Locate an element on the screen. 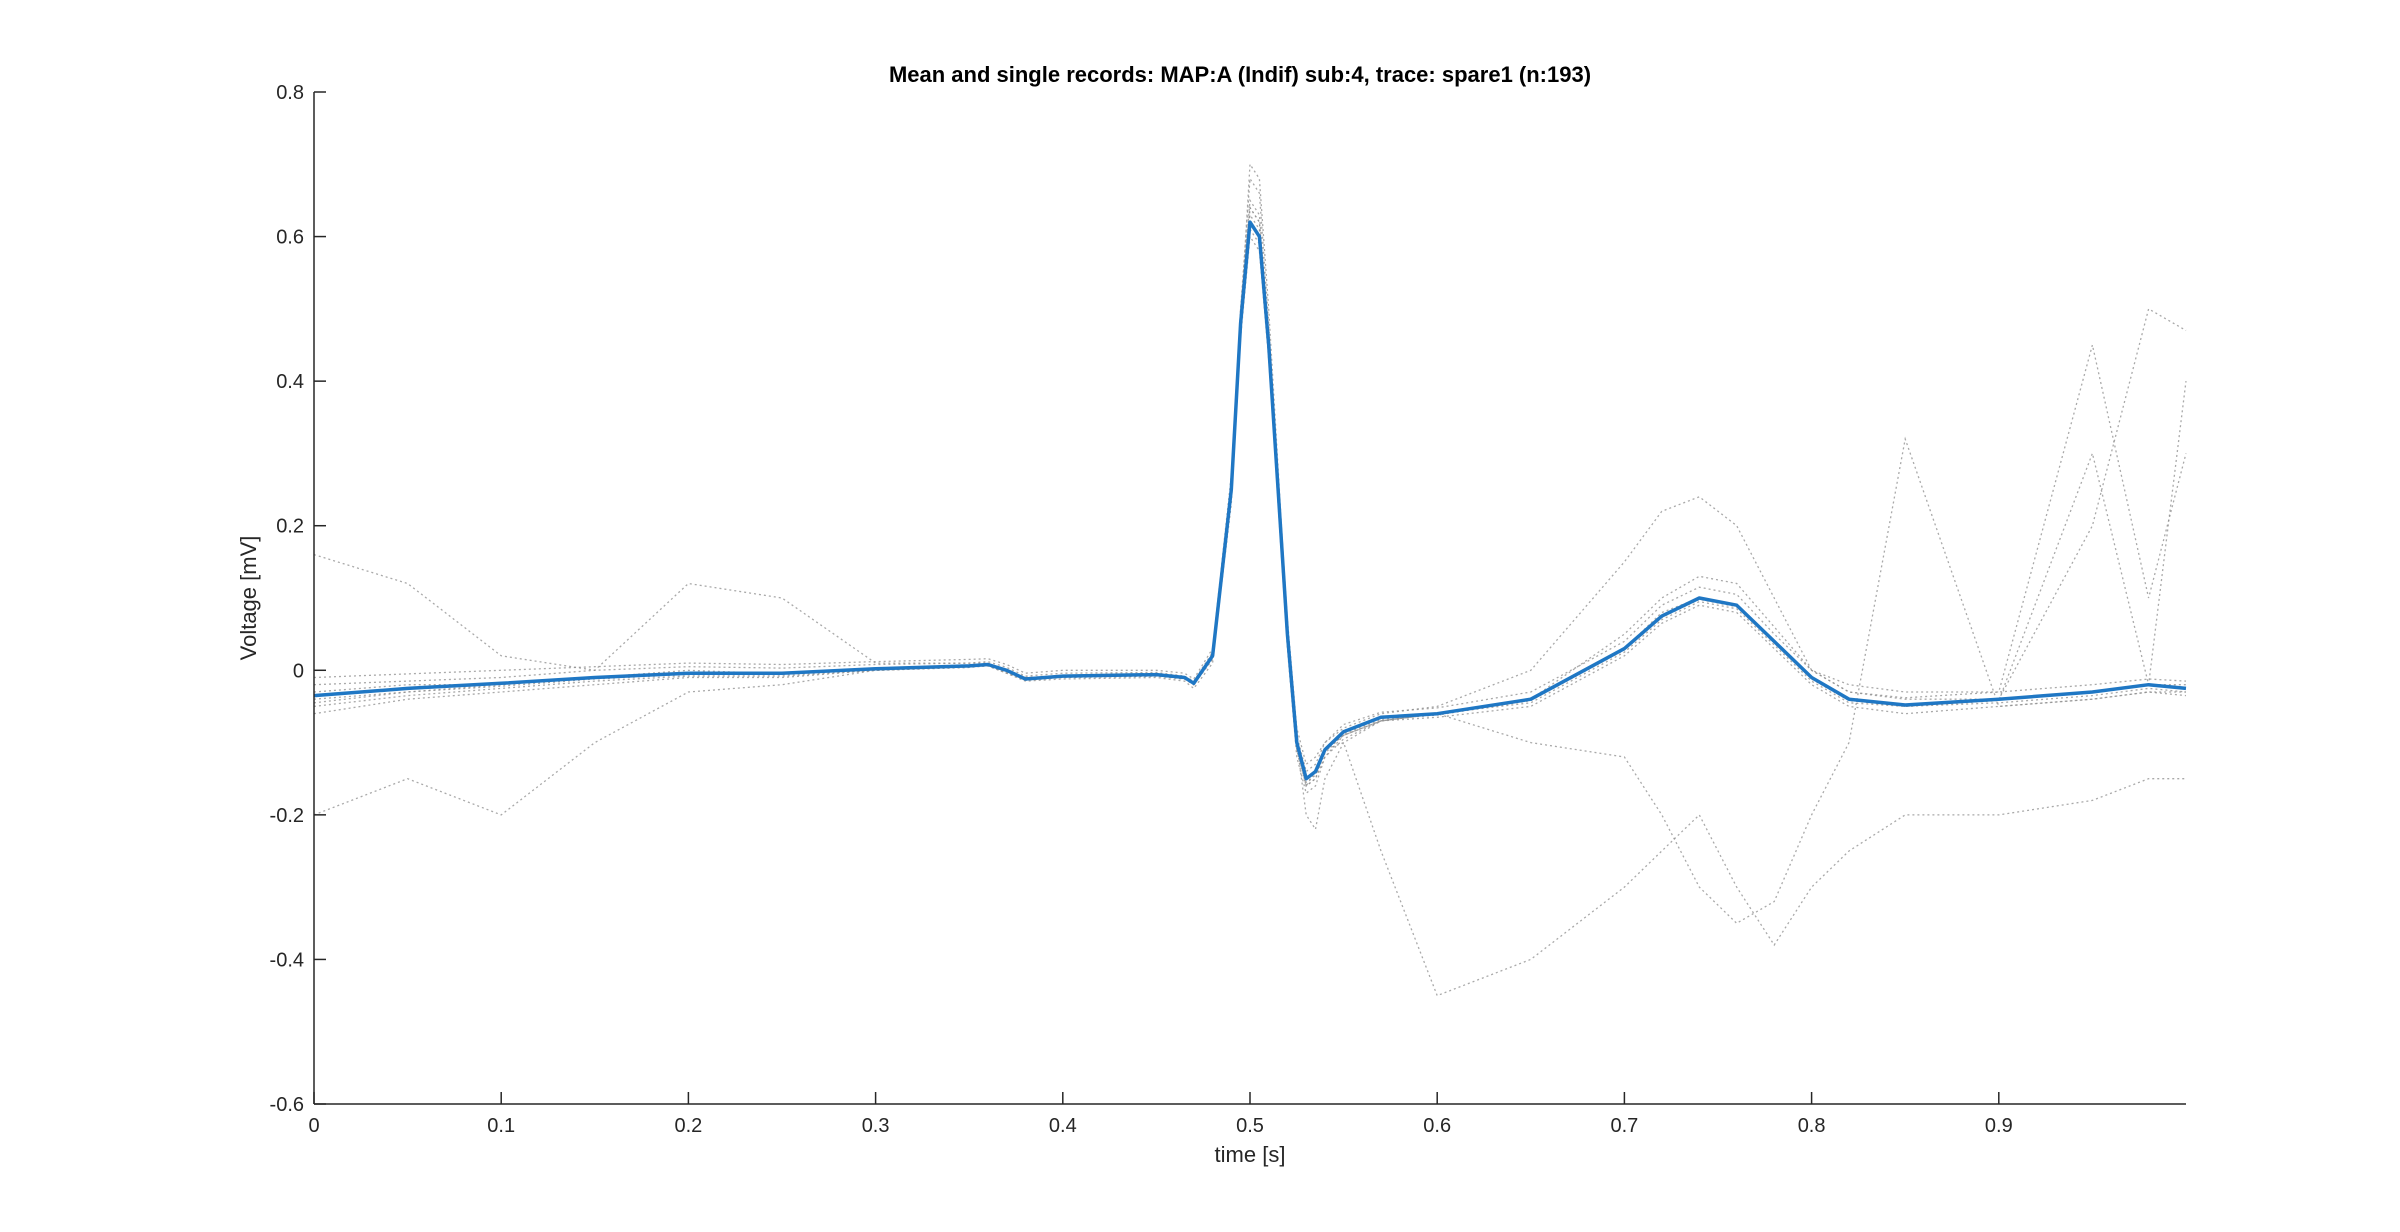  x-tick-label: 0 is located at coordinates (313, 1126).